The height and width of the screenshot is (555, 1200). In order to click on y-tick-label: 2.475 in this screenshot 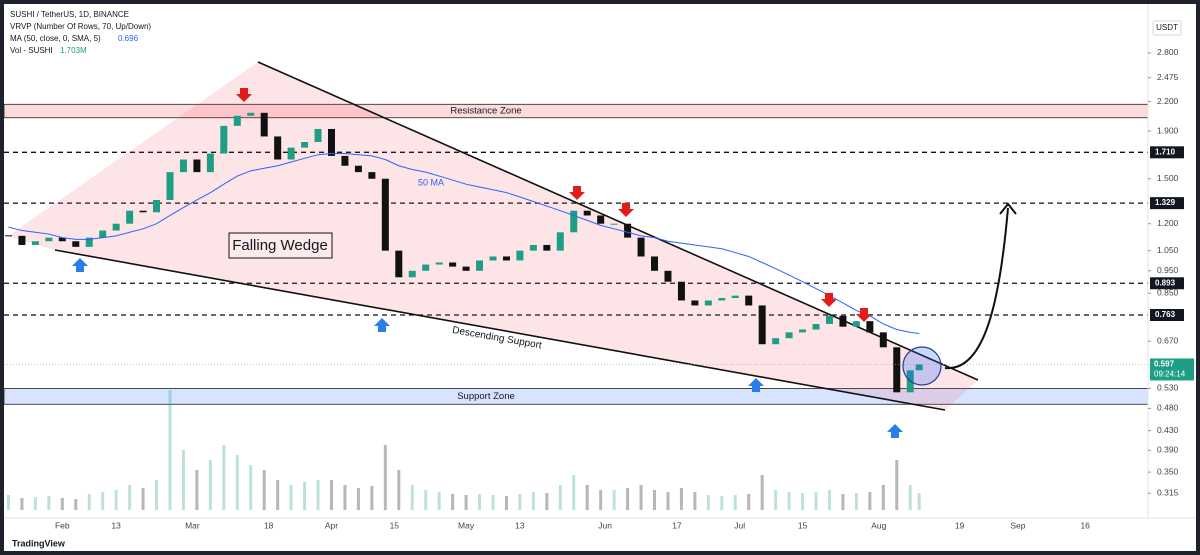, I will do `click(1168, 77)`.